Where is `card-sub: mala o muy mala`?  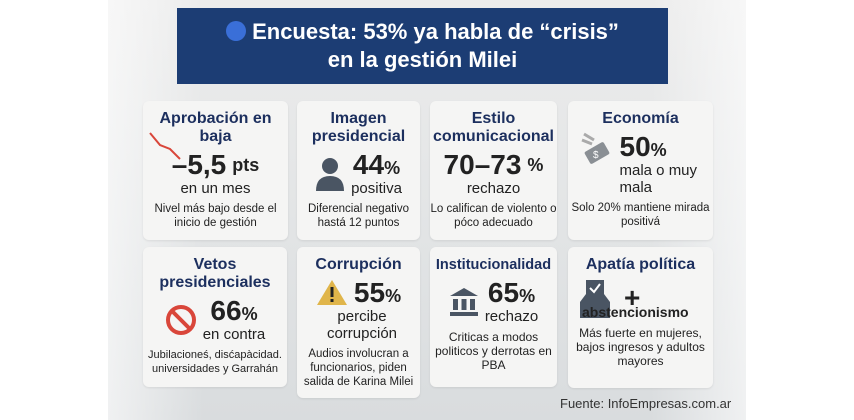 card-sub: mala o muy mala is located at coordinates (658, 179).